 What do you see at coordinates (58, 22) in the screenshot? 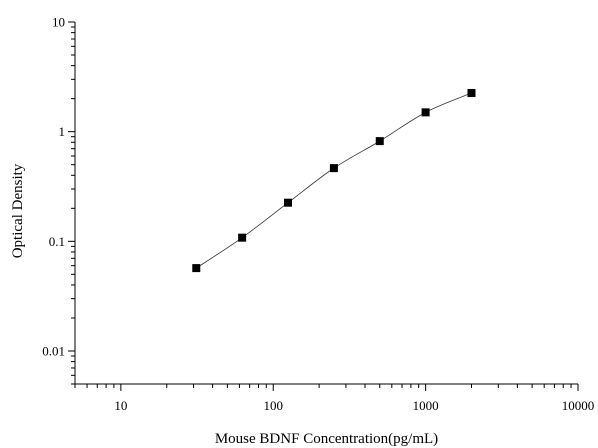
I see `y-tick-label: 10` at bounding box center [58, 22].